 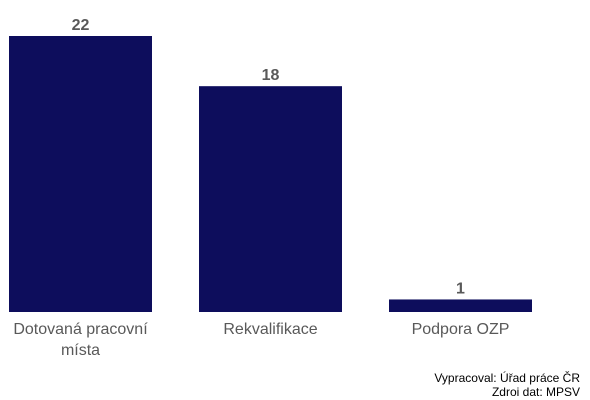 What do you see at coordinates (507, 378) in the screenshot?
I see `prepared-by-text: Vypracoval: Úřad práce ČR` at bounding box center [507, 378].